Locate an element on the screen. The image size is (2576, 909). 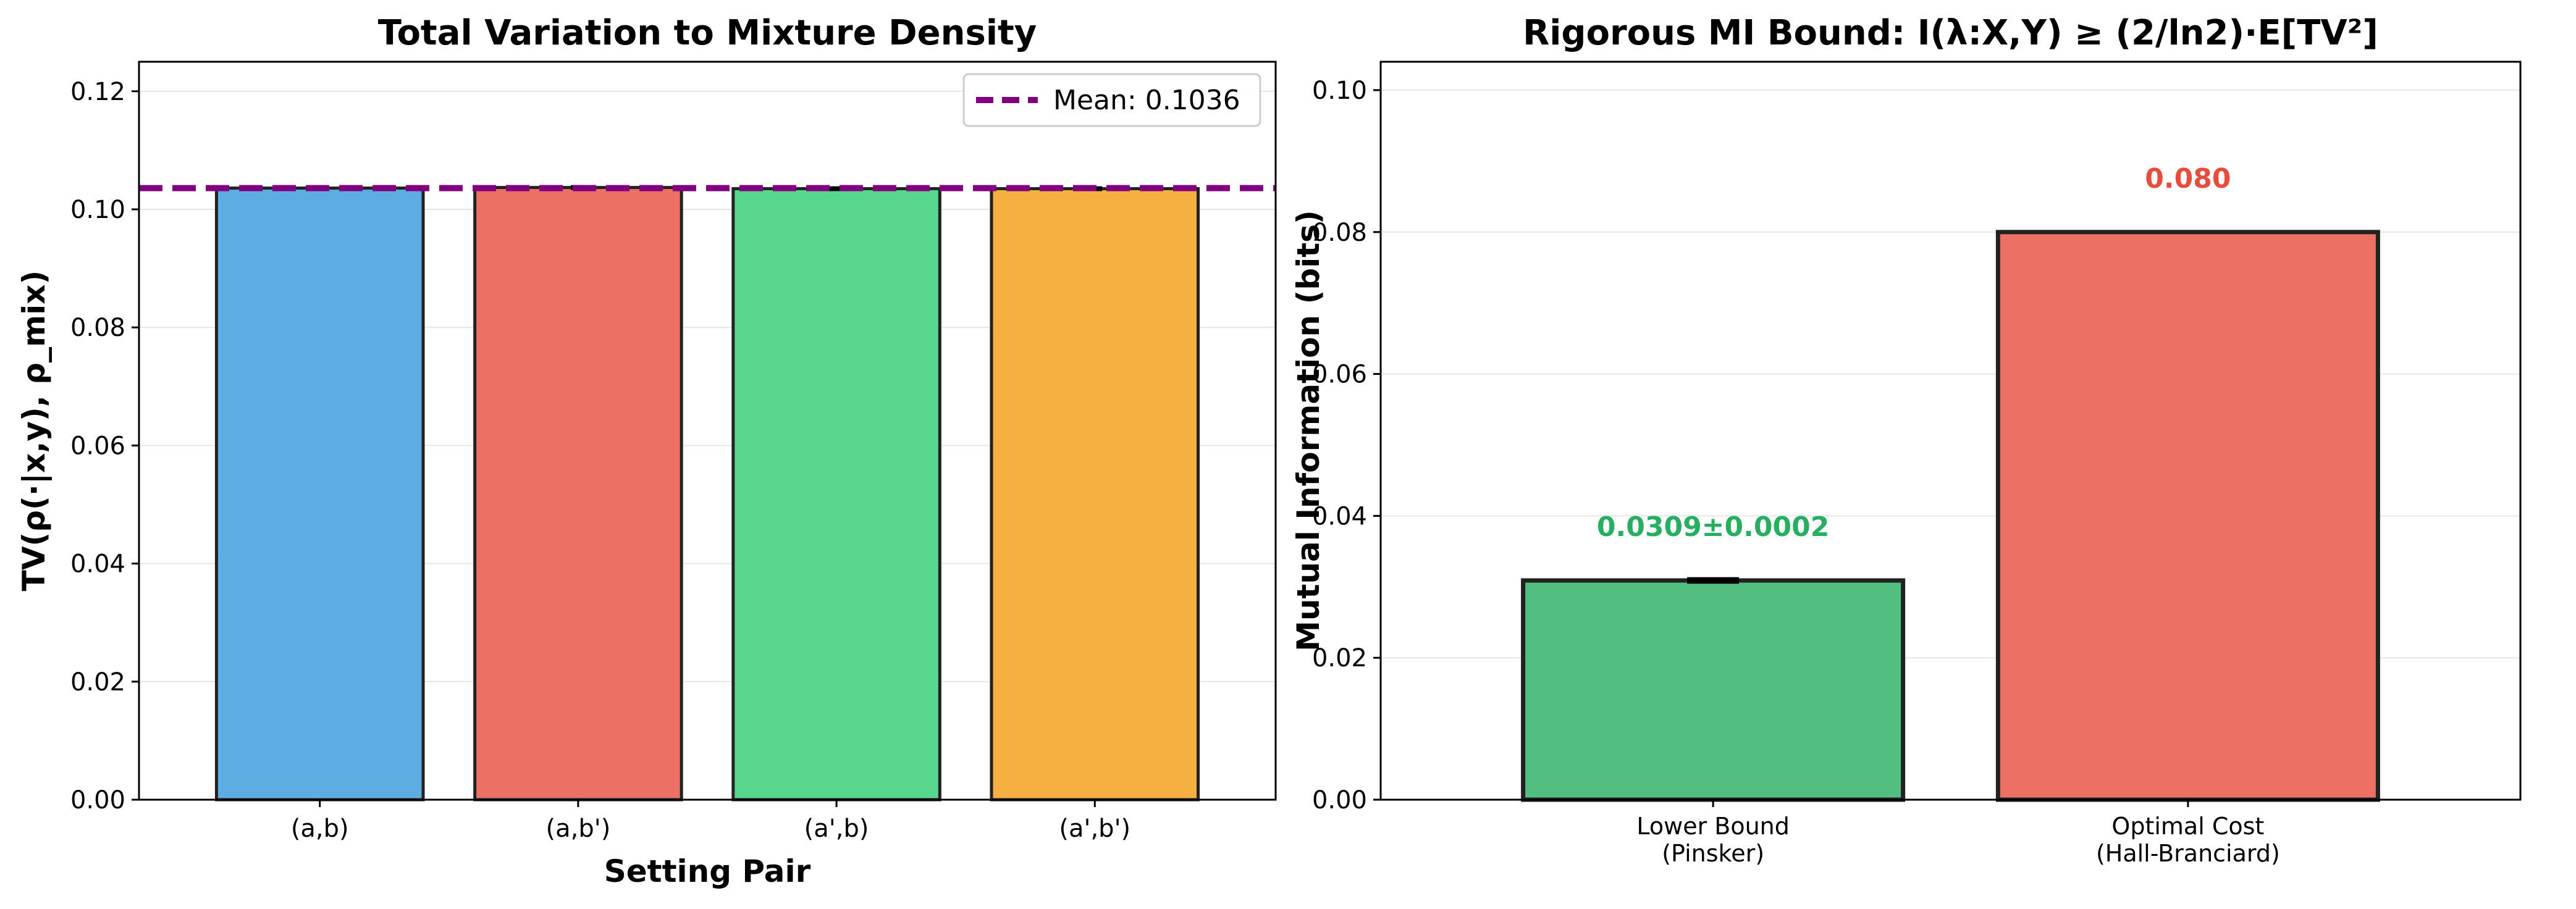
right-x-tick-label-line1: Lower Bound is located at coordinates (1713, 826).